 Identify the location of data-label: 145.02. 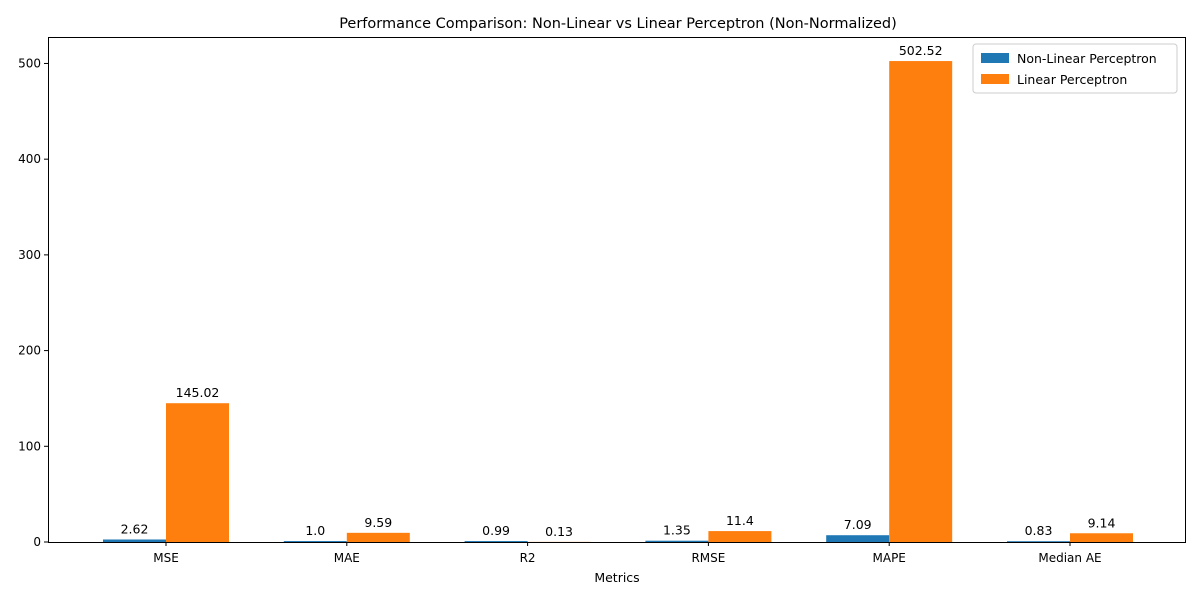
(198, 392).